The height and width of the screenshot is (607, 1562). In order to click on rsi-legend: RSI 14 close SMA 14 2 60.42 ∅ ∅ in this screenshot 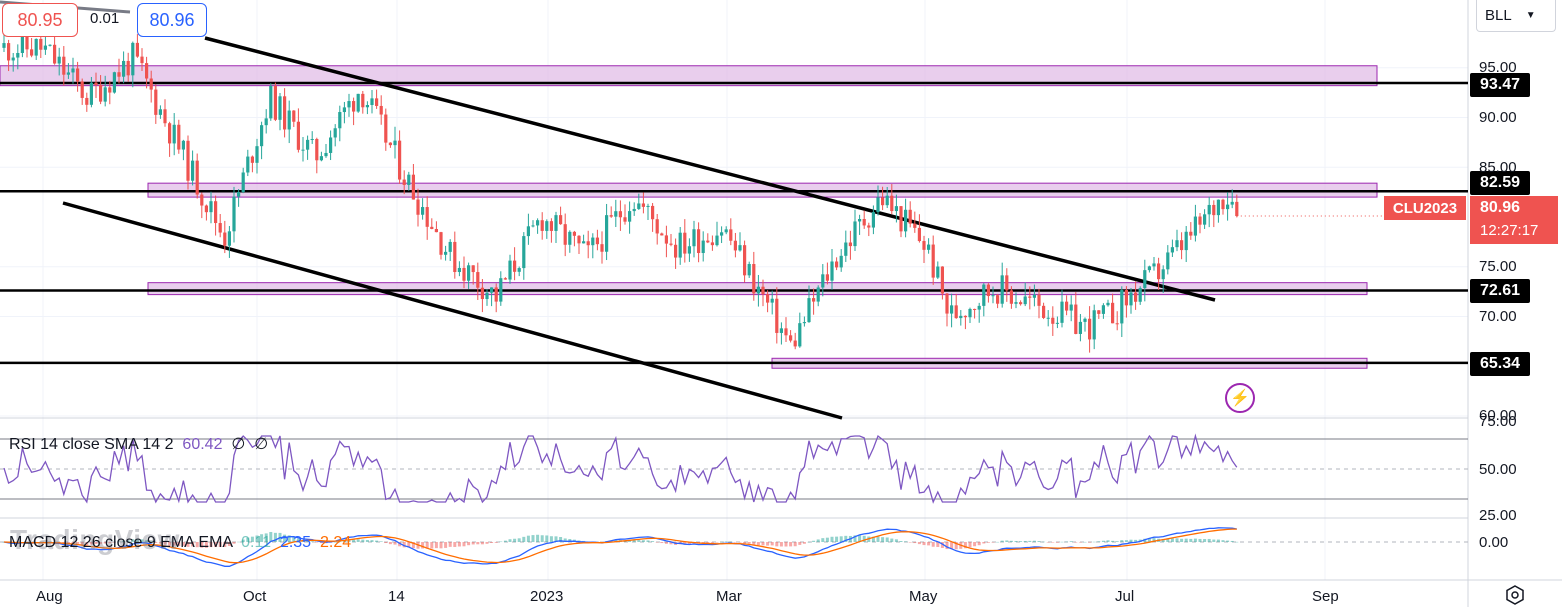, I will do `click(138, 444)`.